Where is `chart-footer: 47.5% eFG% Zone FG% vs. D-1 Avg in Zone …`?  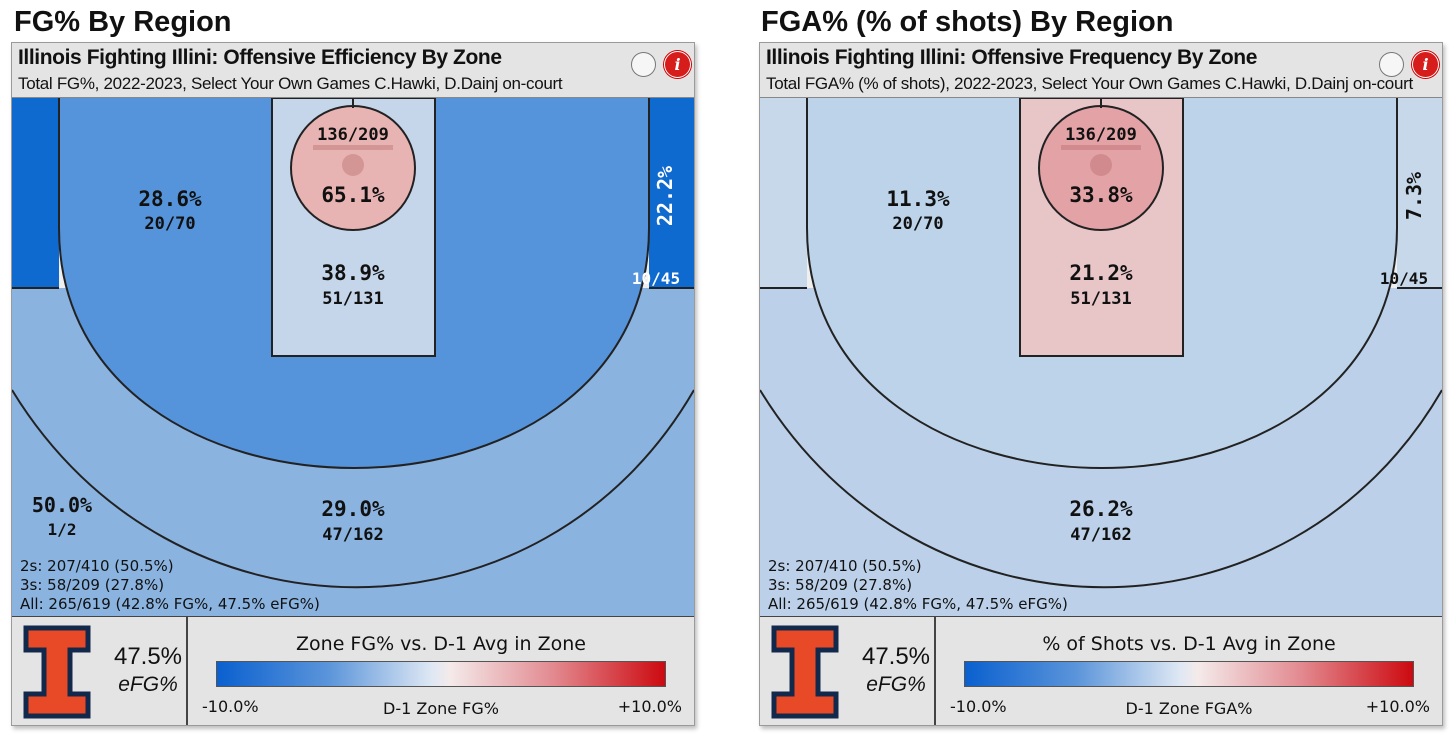
chart-footer: 47.5% eFG% Zone FG% vs. D-1 Avg in Zone … is located at coordinates (353, 670).